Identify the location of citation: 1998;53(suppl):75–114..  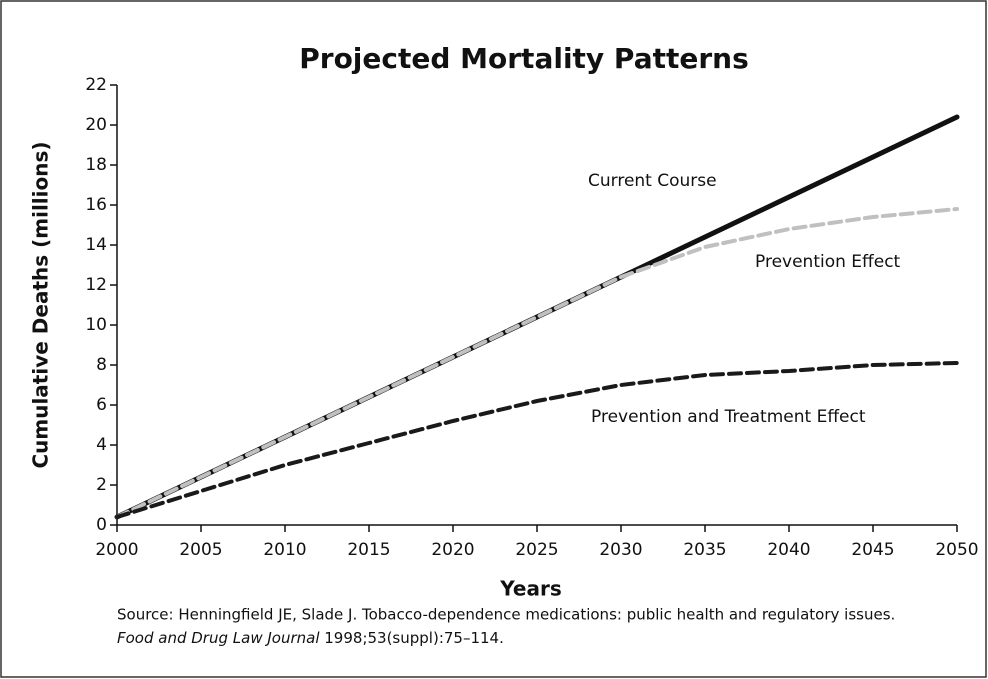
(412, 638).